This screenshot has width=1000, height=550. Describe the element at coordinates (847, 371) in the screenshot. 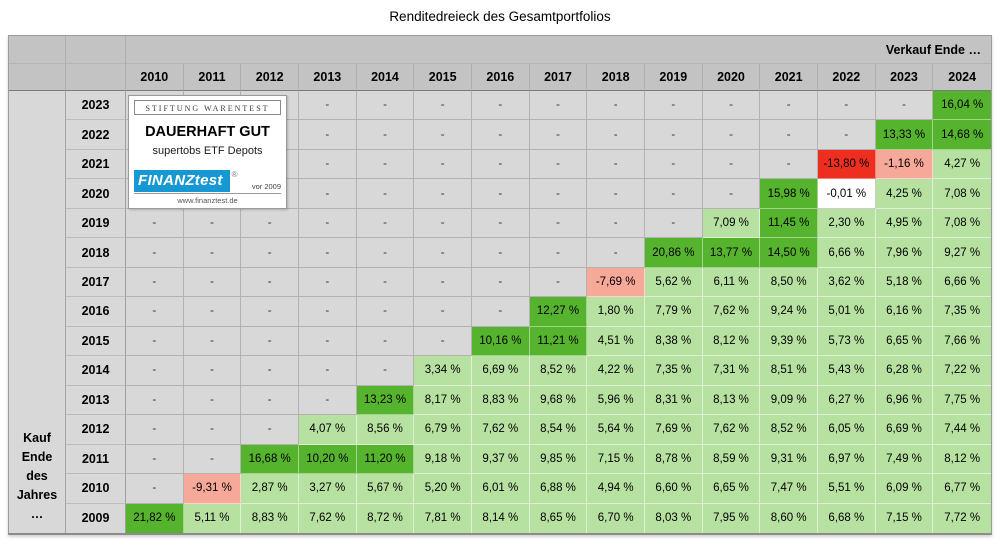

I see `cell-2014-2022: 5,43 %` at that location.